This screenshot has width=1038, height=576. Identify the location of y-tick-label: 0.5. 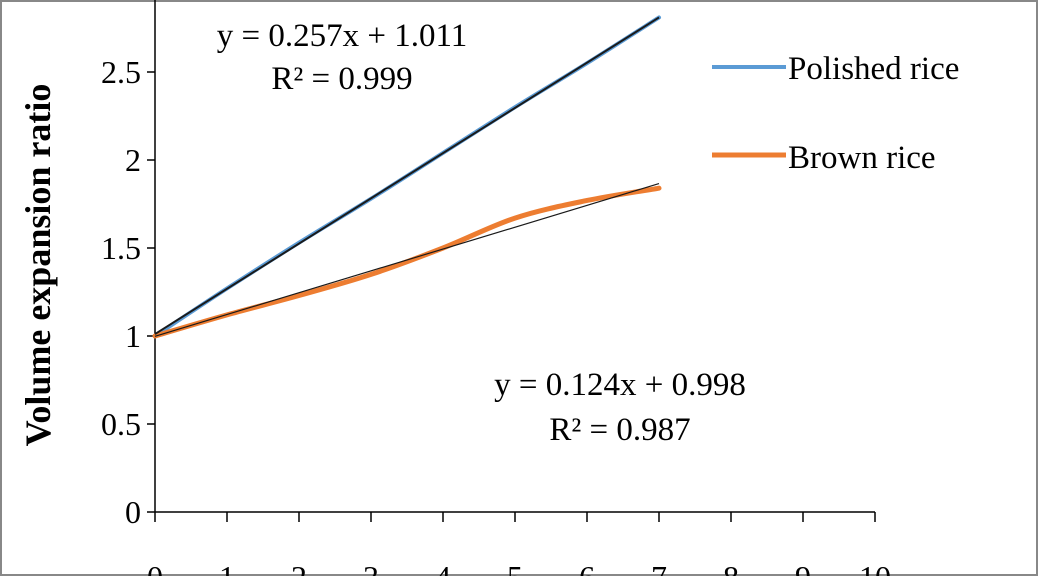
(121, 424).